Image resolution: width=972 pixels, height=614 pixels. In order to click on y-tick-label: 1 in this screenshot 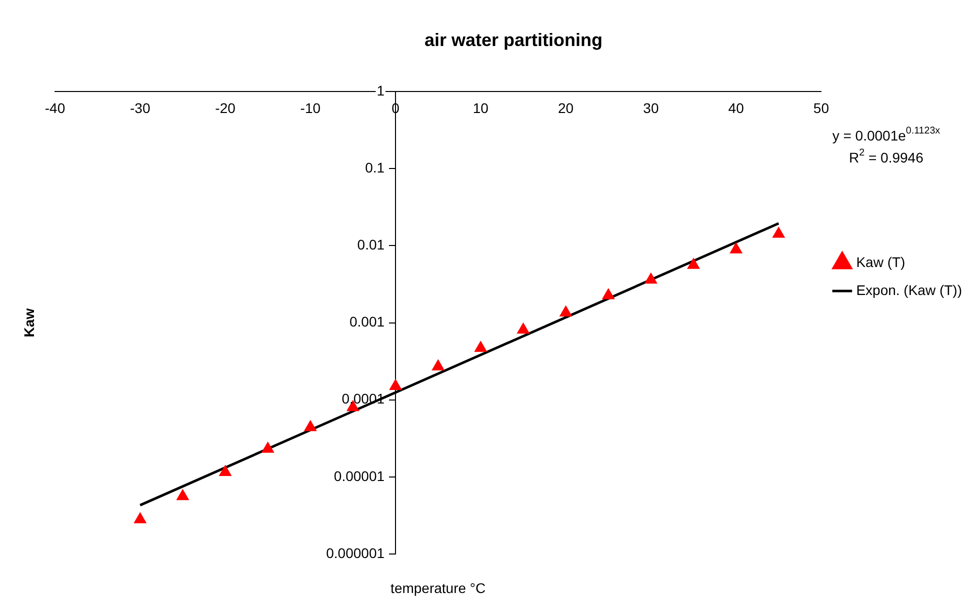, I will do `click(380, 90)`.